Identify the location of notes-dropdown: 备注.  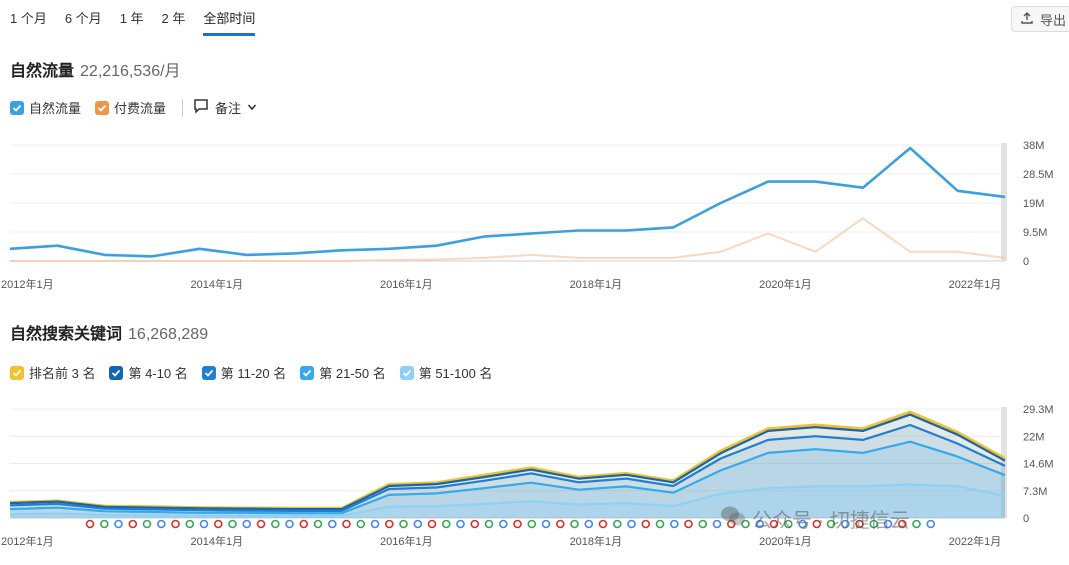
(225, 107).